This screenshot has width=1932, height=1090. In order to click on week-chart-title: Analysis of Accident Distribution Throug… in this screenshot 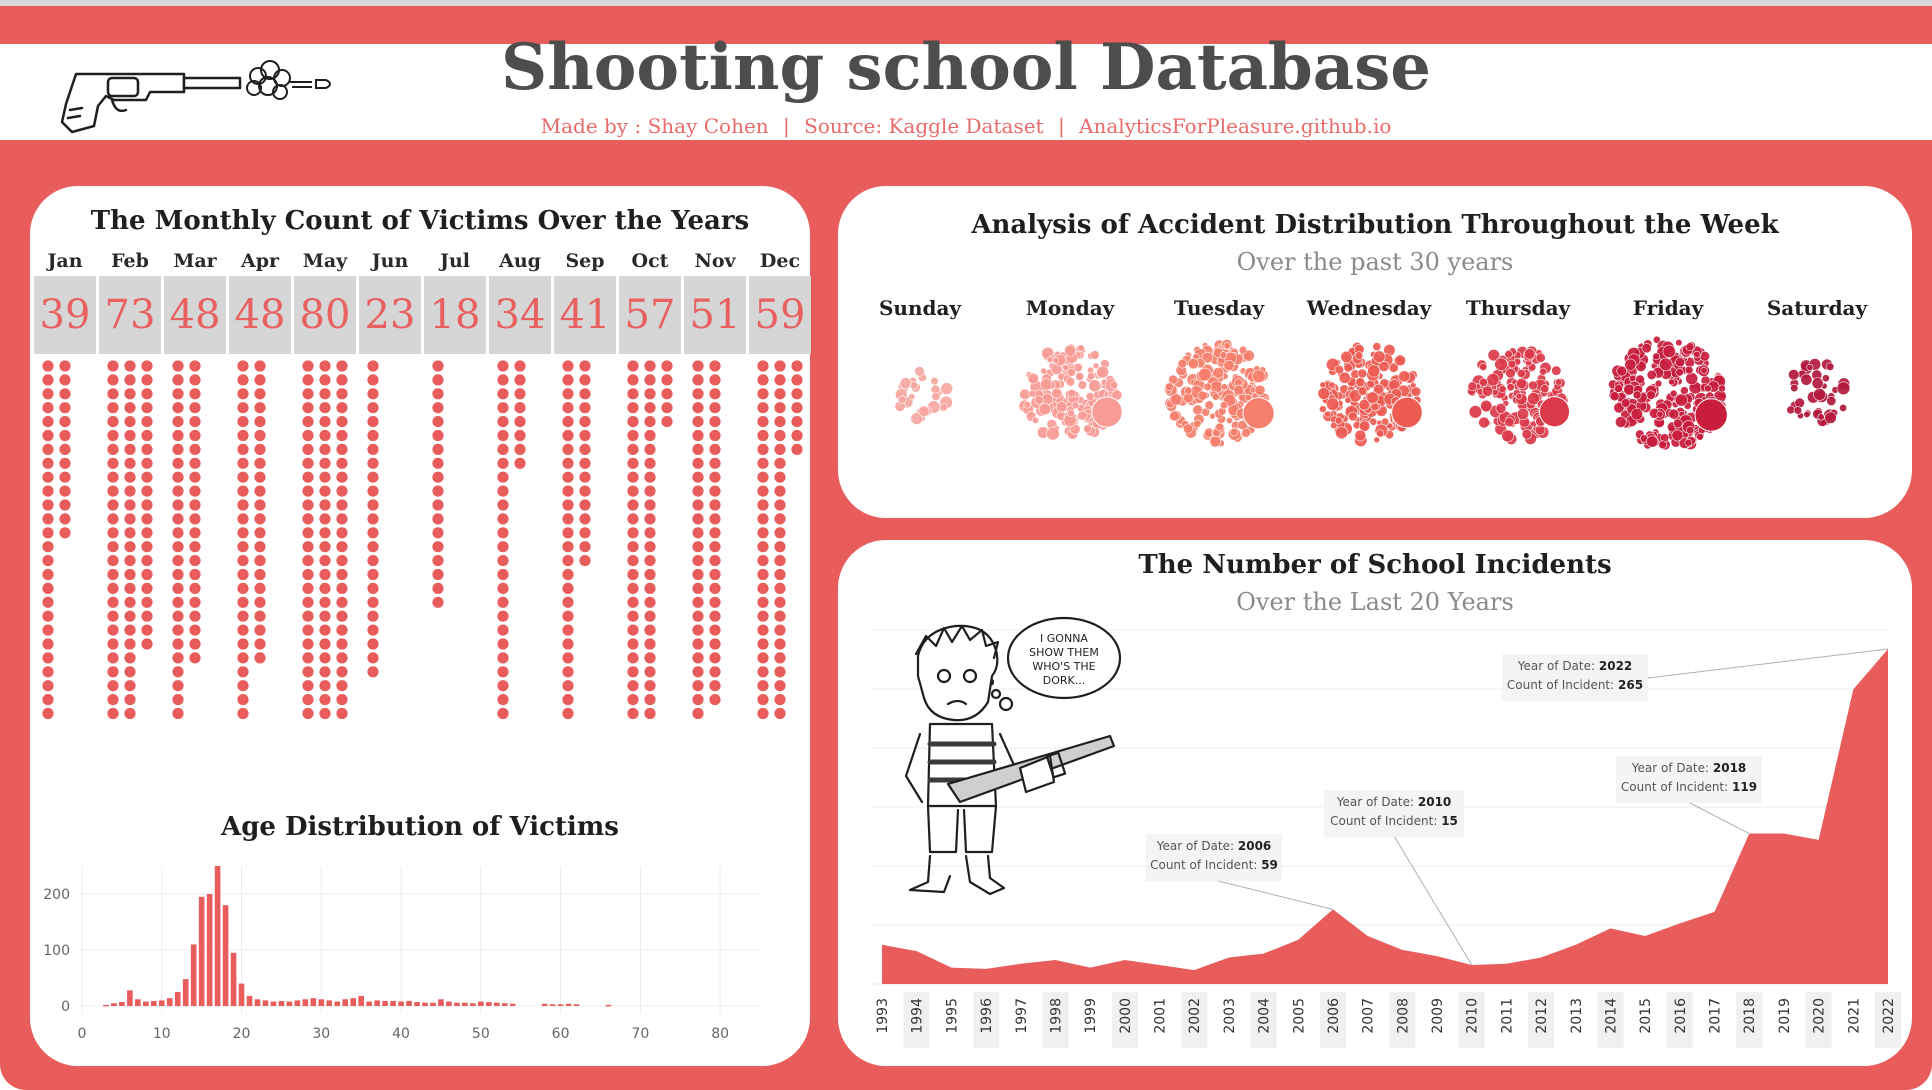, I will do `click(1375, 225)`.